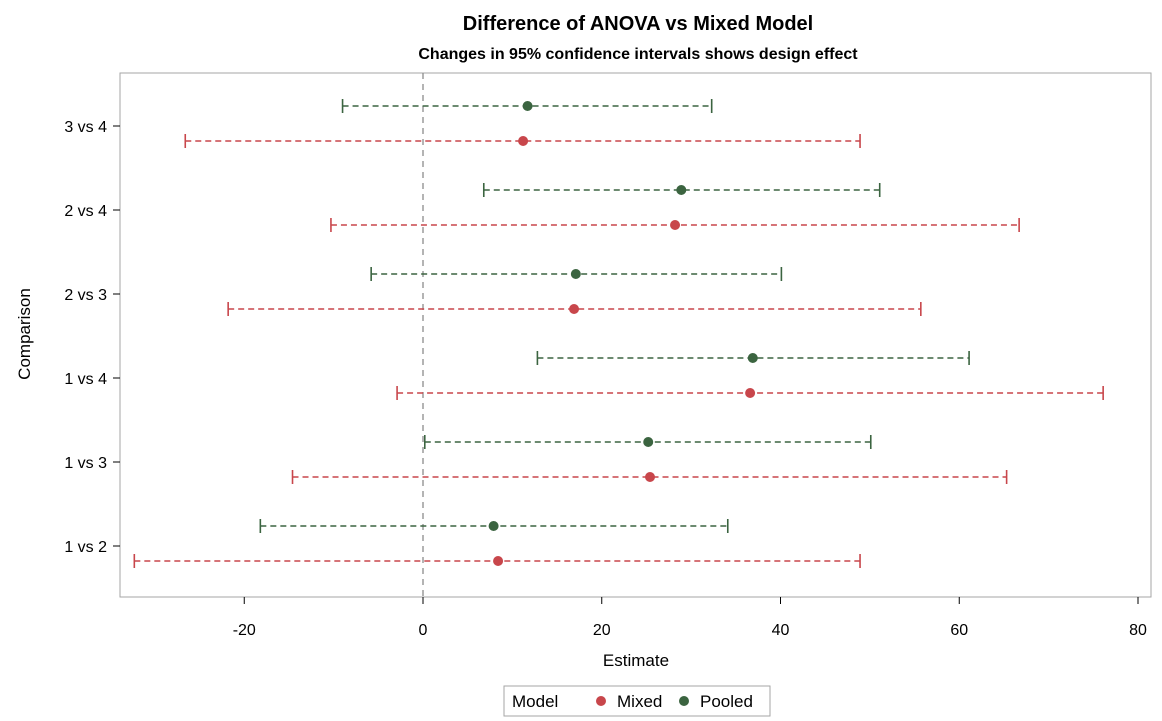 The width and height of the screenshot is (1162, 721). I want to click on y-tick-label: 3 vs 4, so click(85, 127).